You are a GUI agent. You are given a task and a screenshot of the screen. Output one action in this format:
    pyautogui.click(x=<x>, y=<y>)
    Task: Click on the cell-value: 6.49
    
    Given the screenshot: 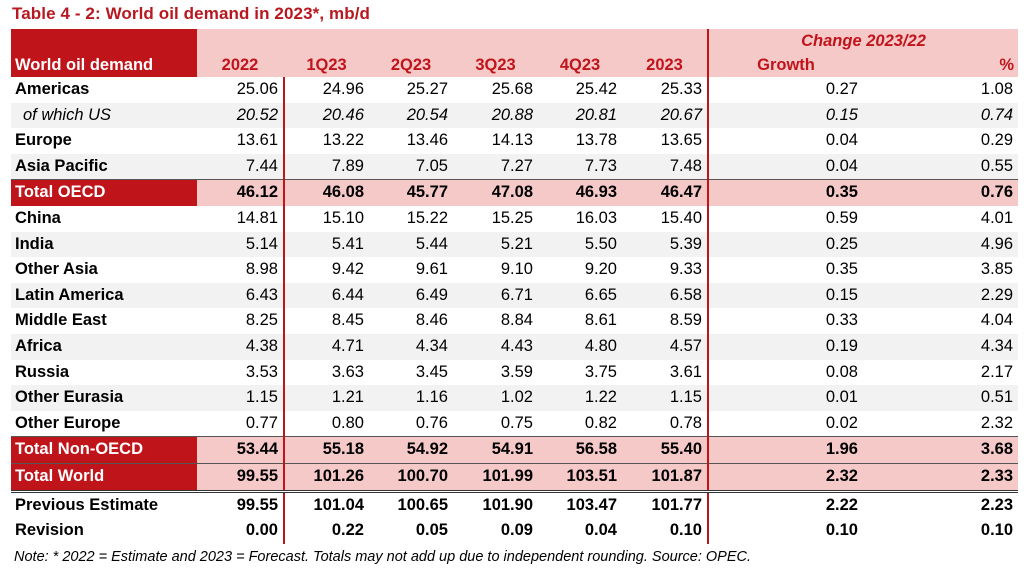 What is the action you would take?
    pyautogui.click(x=411, y=295)
    